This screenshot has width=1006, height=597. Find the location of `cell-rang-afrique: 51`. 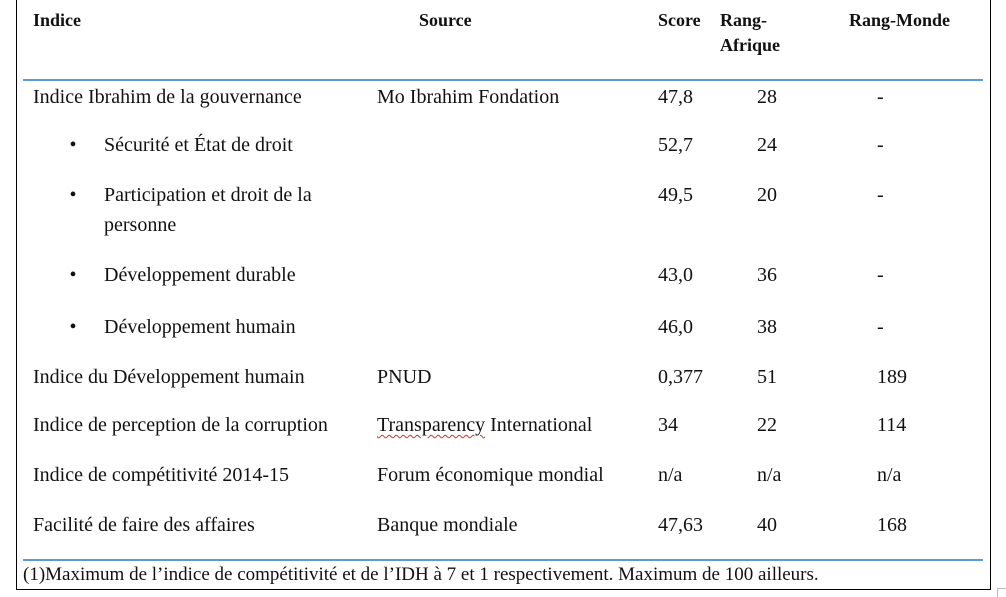

cell-rang-afrique: 51 is located at coordinates (767, 377).